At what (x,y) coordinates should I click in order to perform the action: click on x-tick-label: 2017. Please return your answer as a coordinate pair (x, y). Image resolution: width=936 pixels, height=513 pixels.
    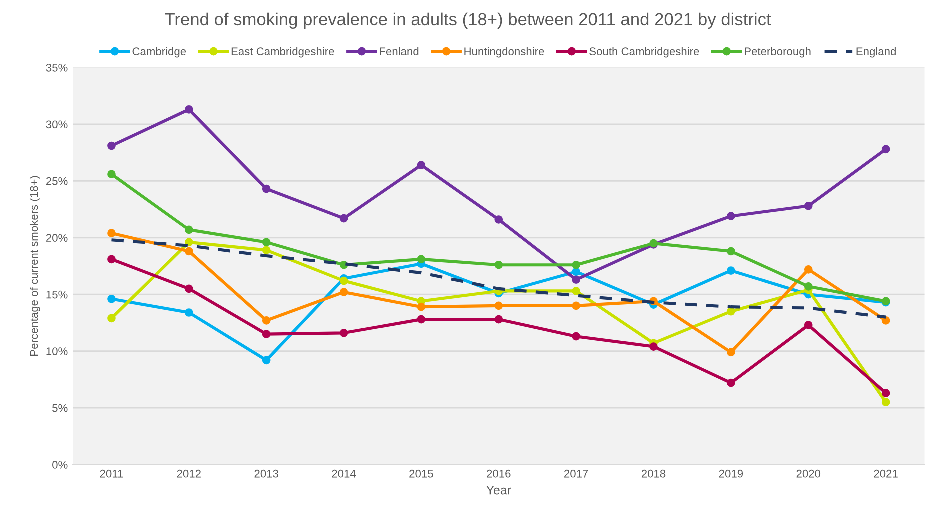
    Looking at the image, I should click on (576, 474).